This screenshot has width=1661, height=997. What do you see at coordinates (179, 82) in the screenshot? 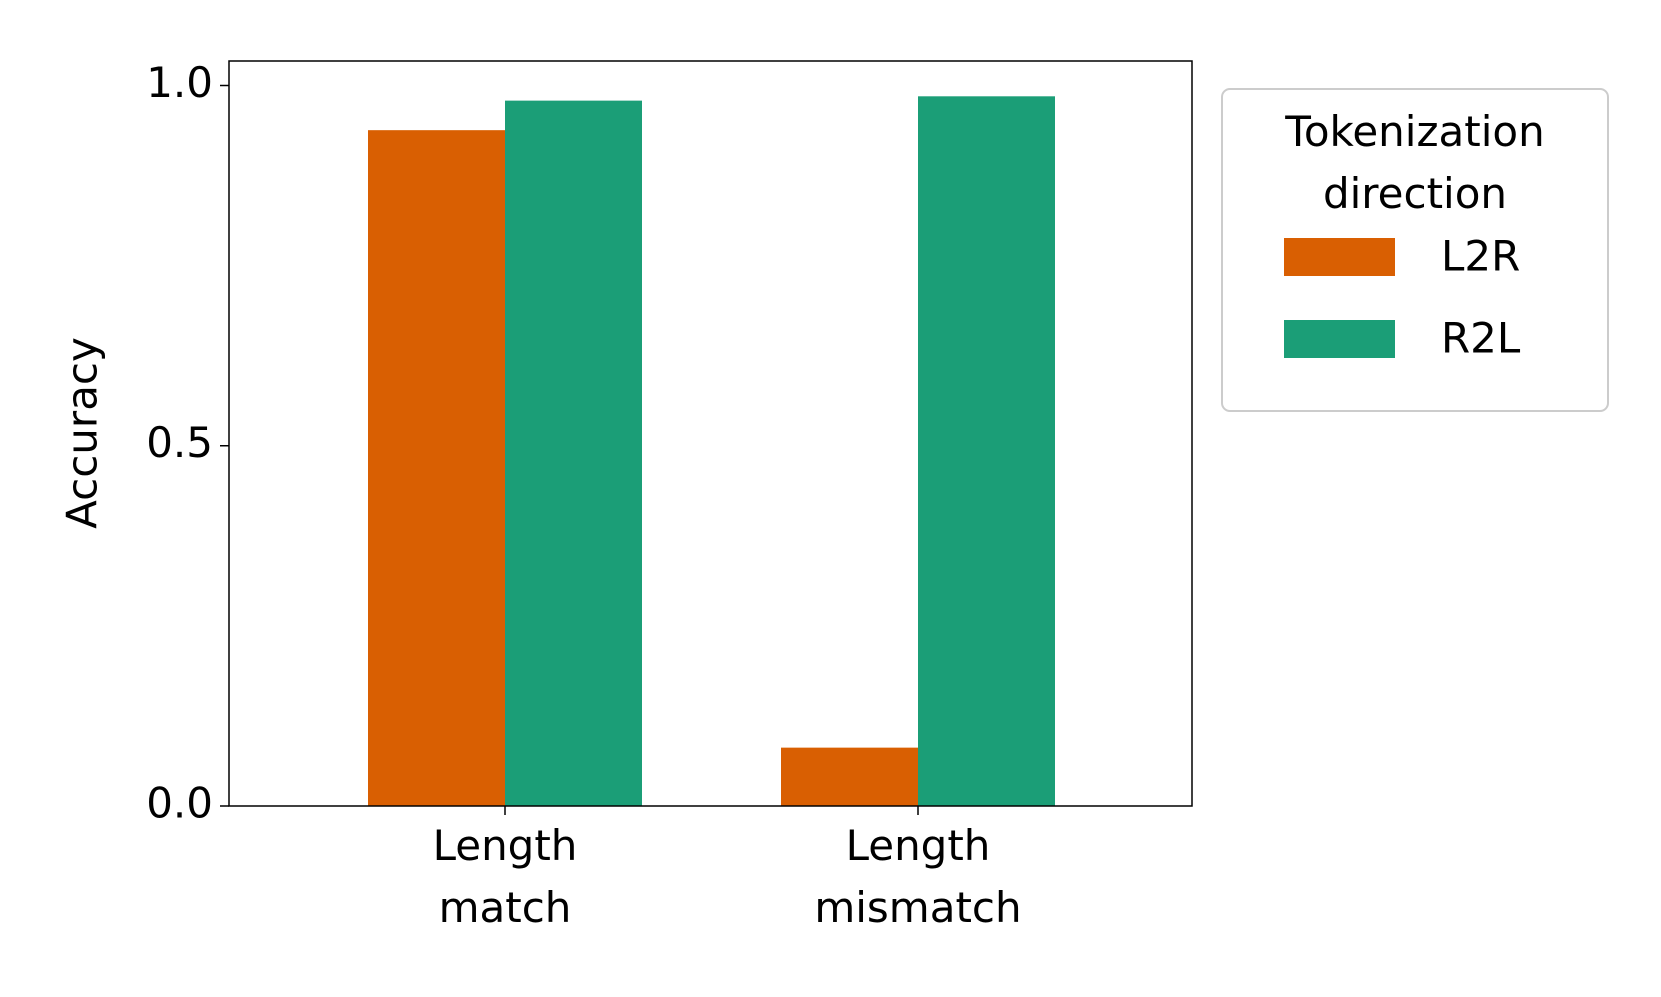
I see `y-tick-label: 1.0` at bounding box center [179, 82].